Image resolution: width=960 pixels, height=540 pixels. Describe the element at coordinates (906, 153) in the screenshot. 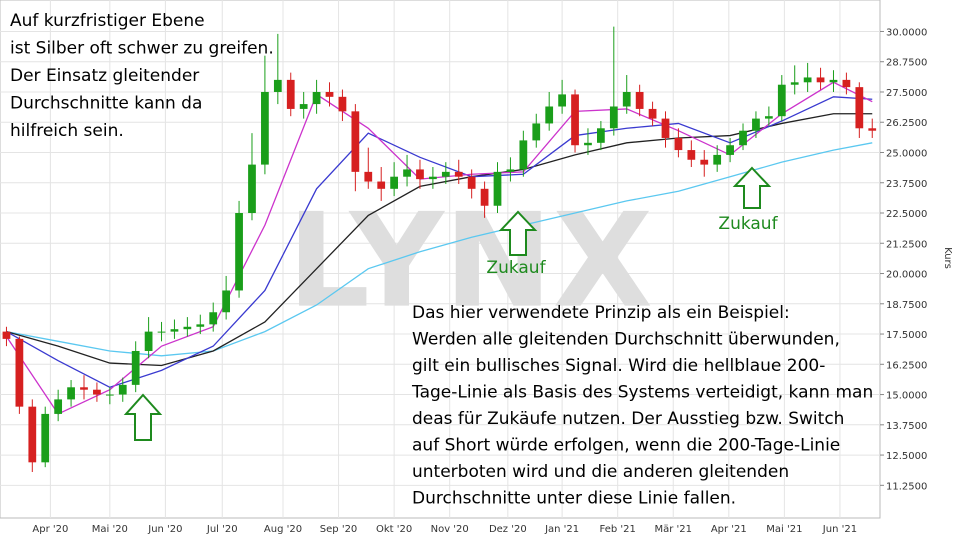

I see `y-tick-label: 25.0000` at that location.